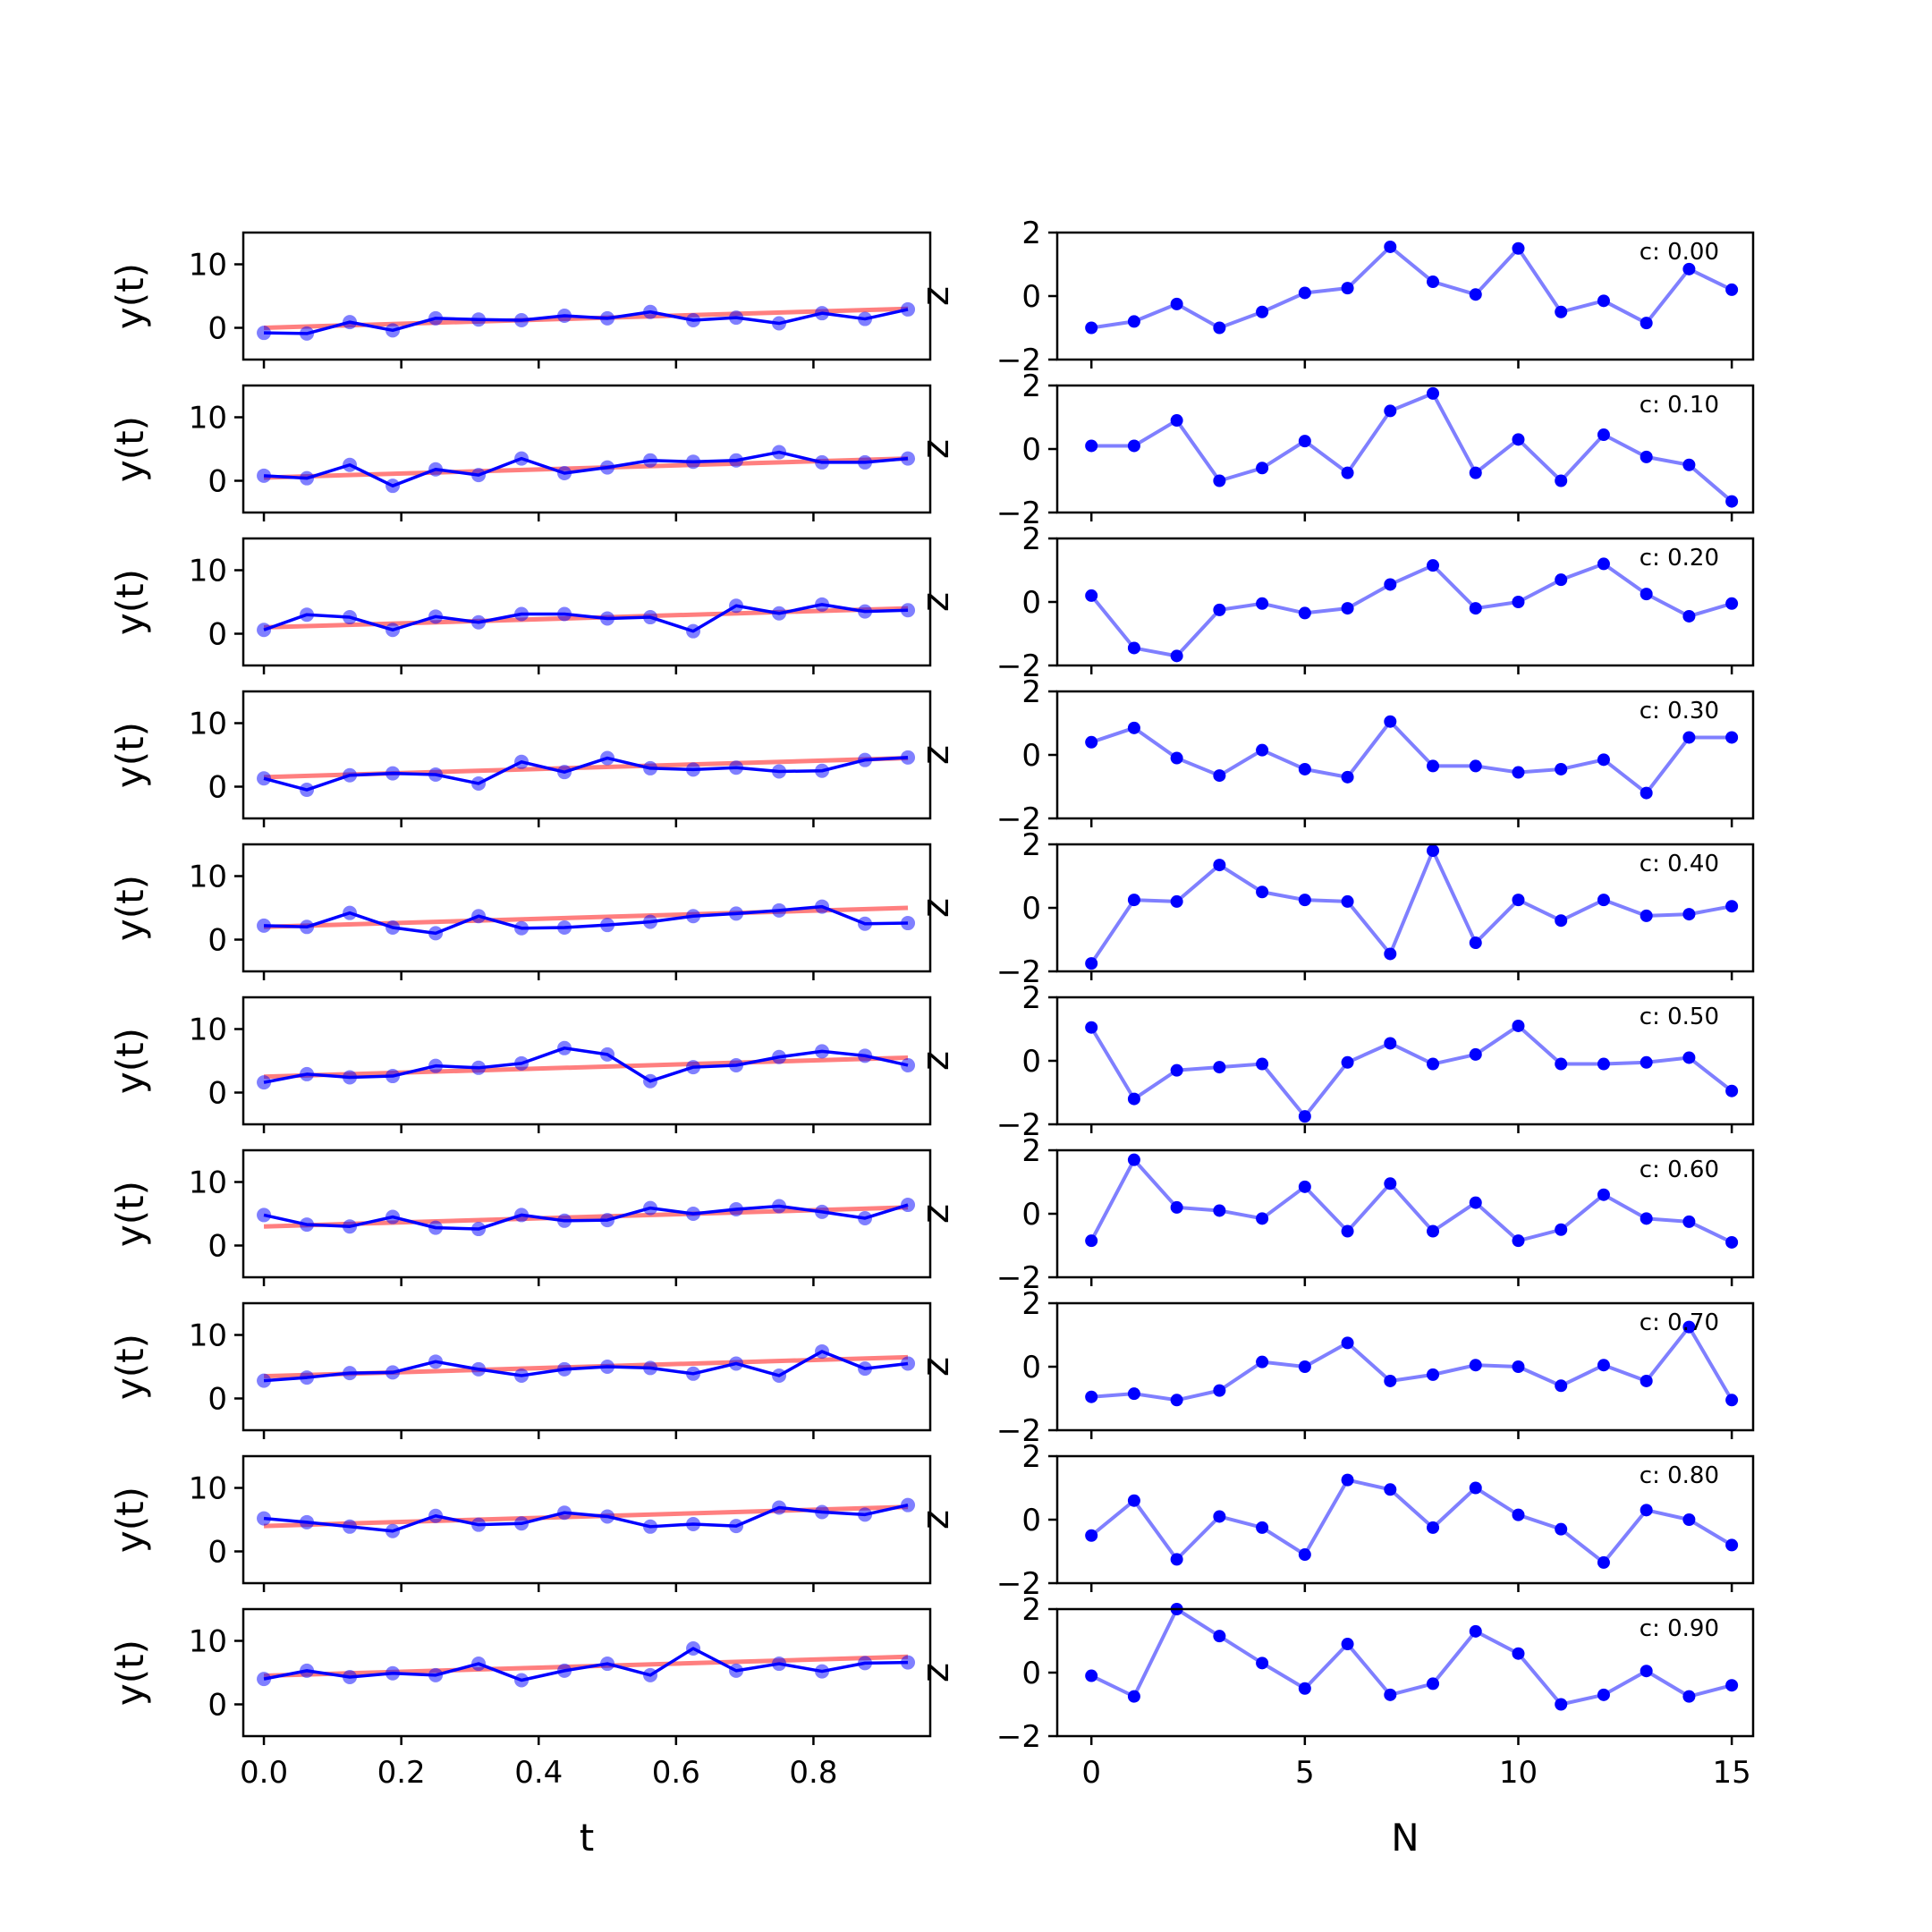 The height and width of the screenshot is (1932, 1932). I want to click on x-axis-label-t: t, so click(587, 1838).